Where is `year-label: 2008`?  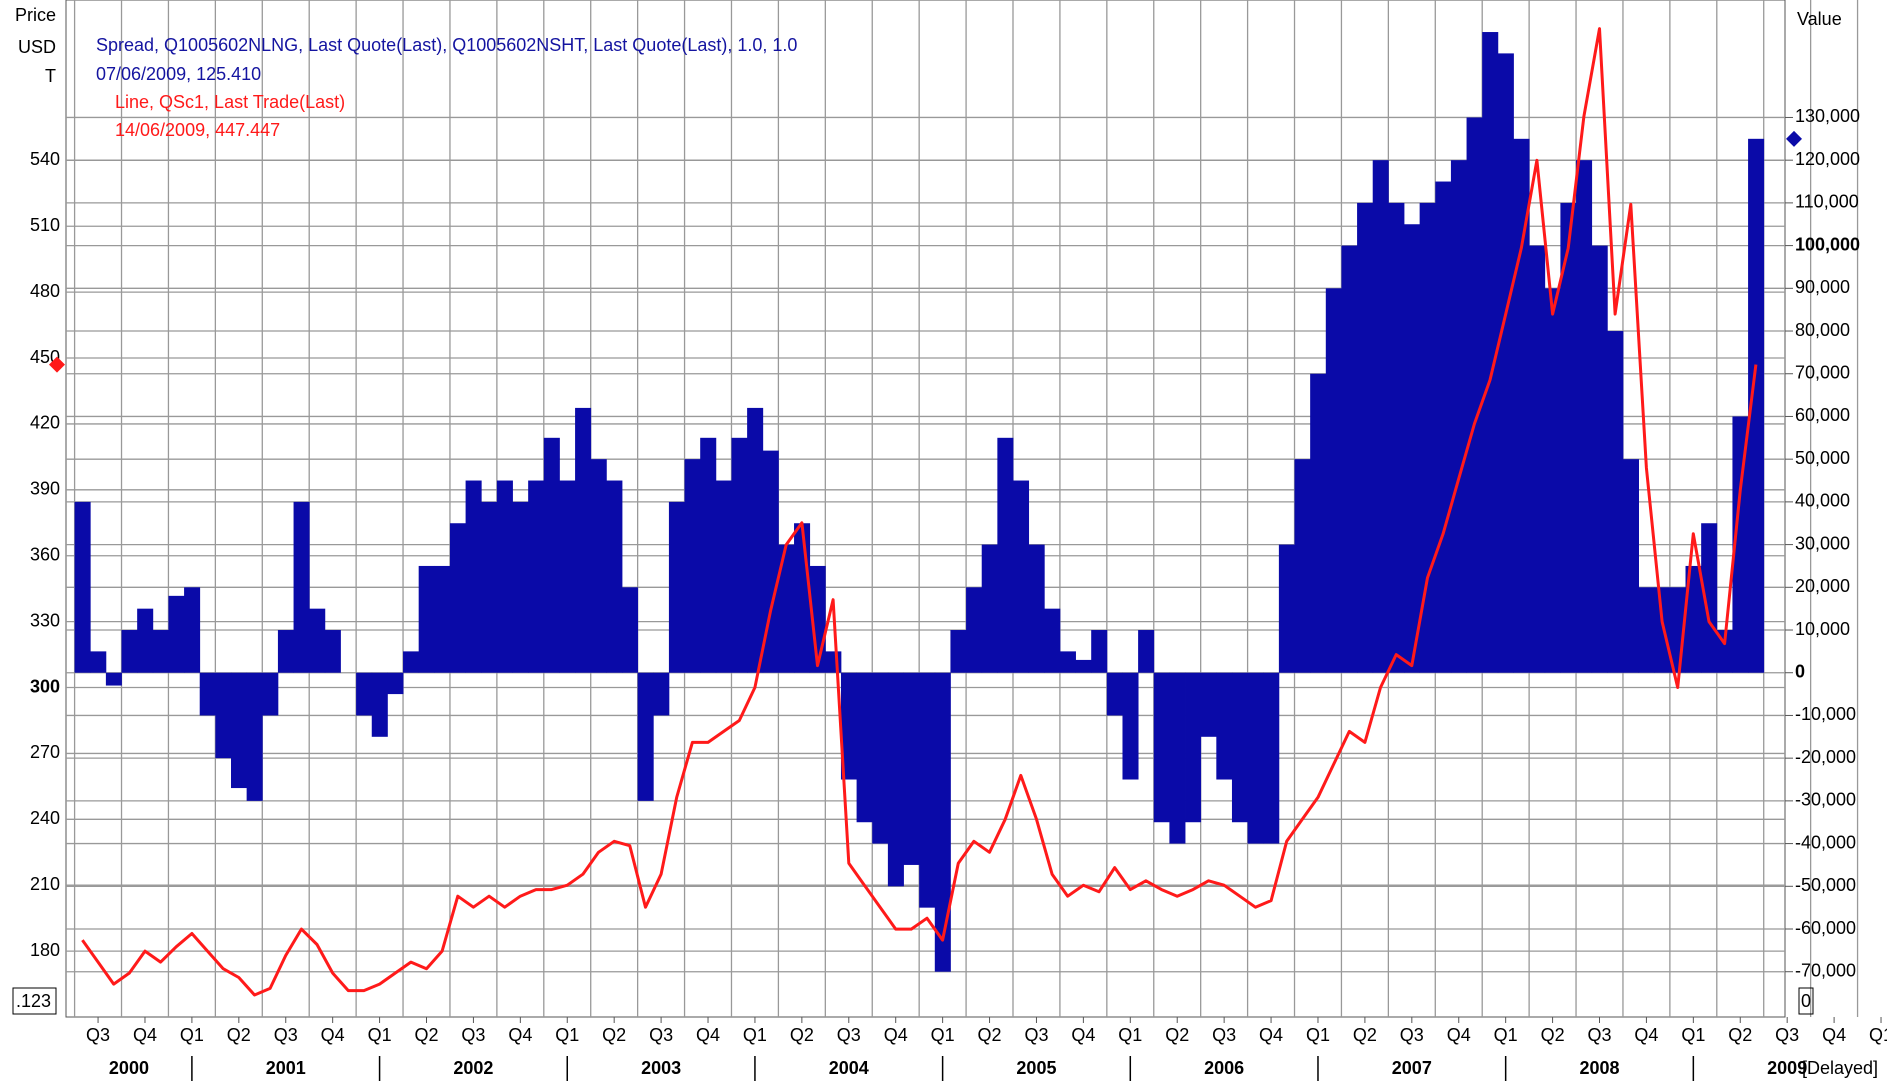
year-label: 2008 is located at coordinates (1599, 1068).